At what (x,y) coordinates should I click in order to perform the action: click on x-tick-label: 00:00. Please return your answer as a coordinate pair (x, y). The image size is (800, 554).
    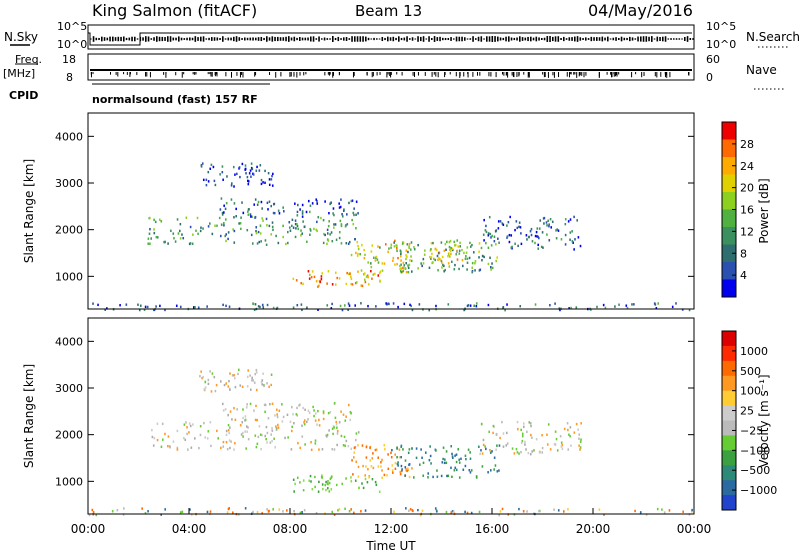
    Looking at the image, I should click on (88, 529).